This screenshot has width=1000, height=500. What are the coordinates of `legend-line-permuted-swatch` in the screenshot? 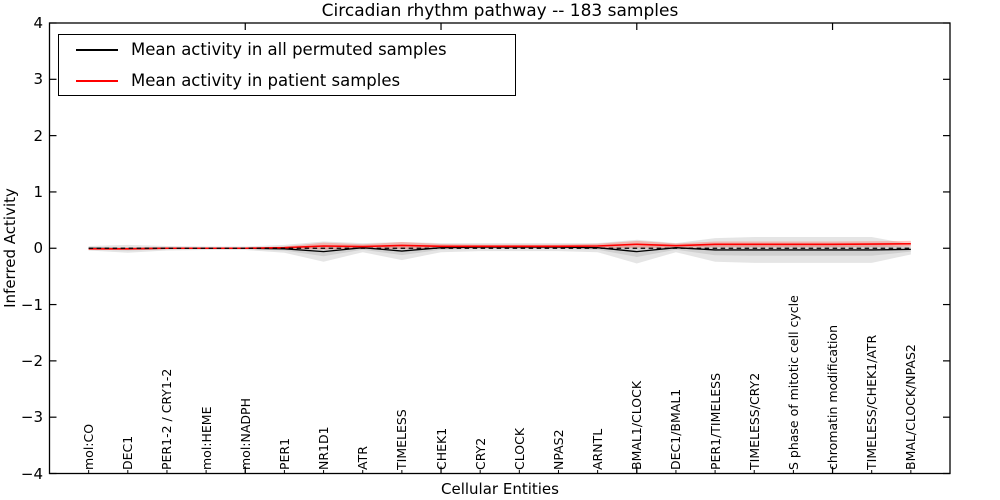 It's located at (97, 49).